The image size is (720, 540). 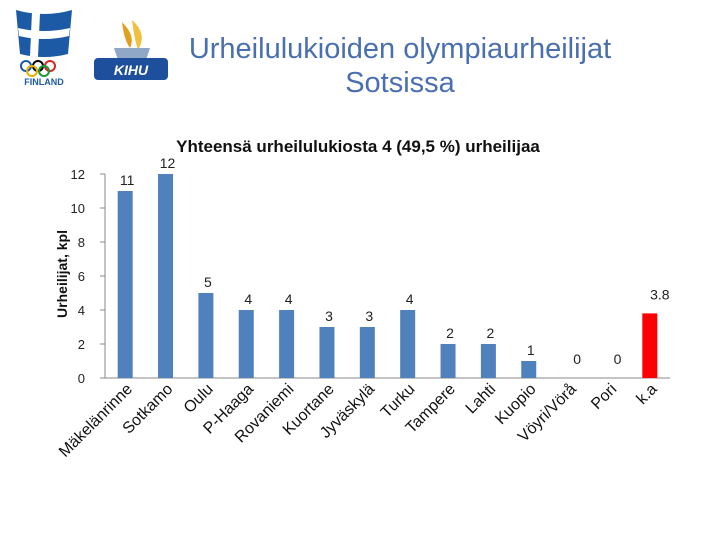 What do you see at coordinates (208, 282) in the screenshot?
I see `data-label: 5` at bounding box center [208, 282].